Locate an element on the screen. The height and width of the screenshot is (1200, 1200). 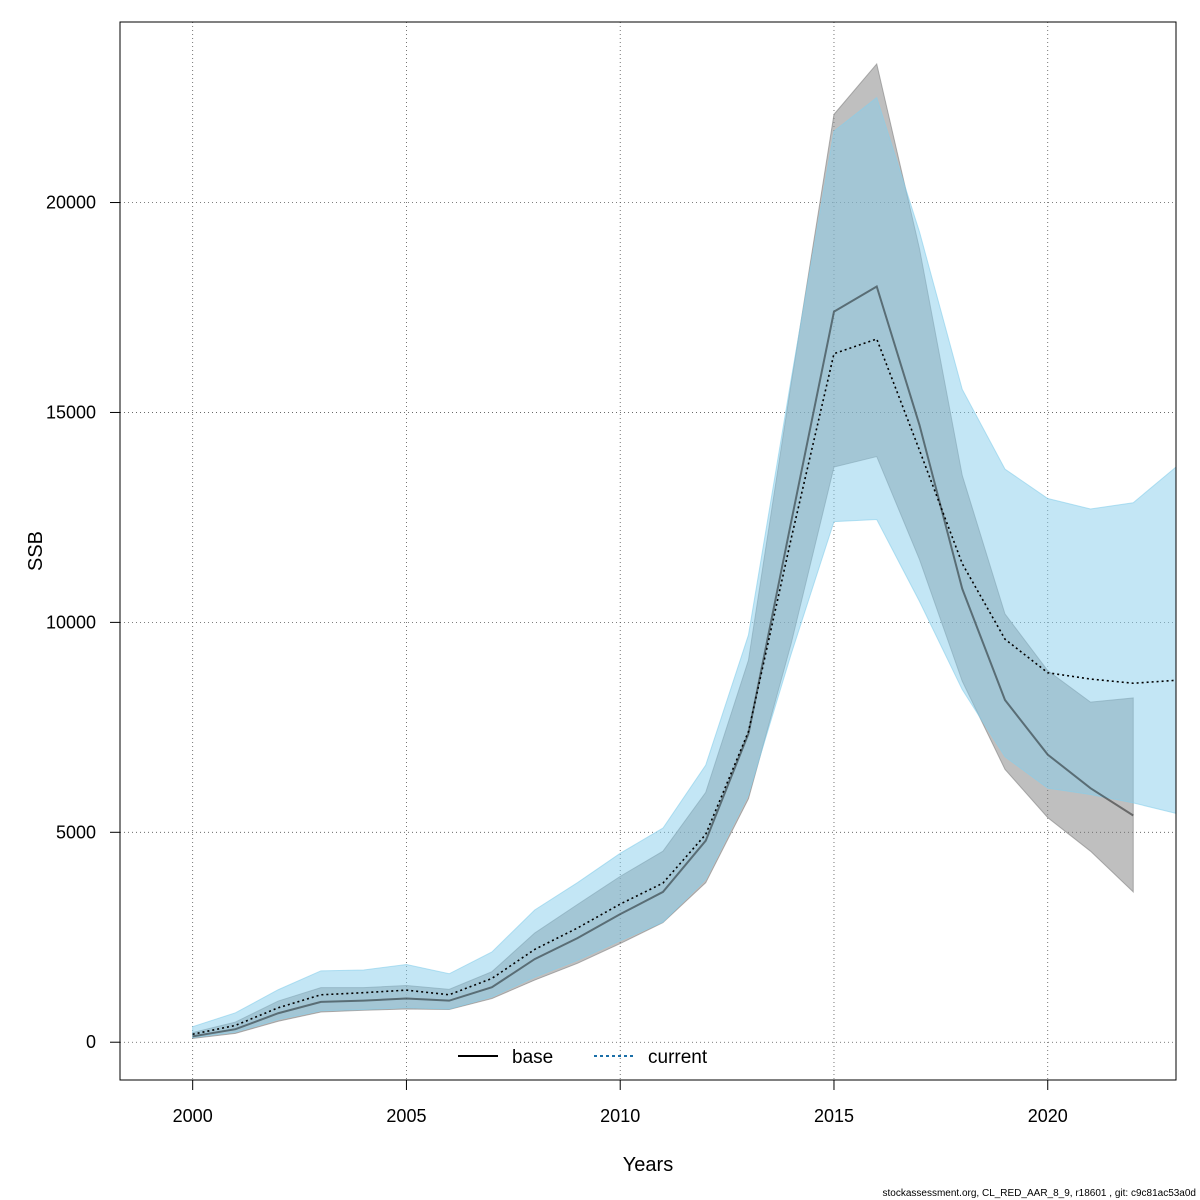
y-tick-label-0: 0 is located at coordinates (91, 1042).